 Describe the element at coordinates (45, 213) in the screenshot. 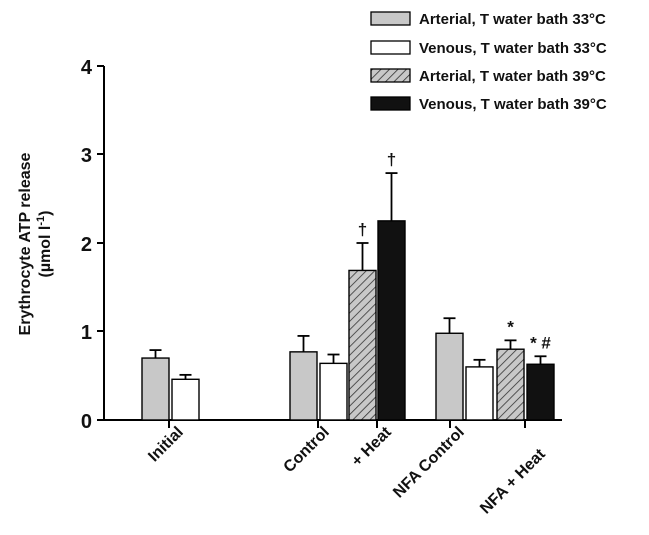

I see `y-axis-unit-suffix: )` at that location.